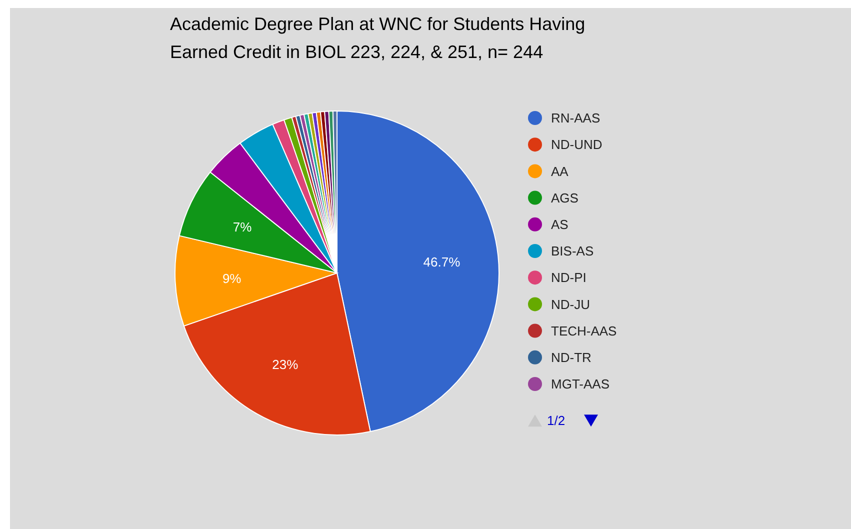 Image resolution: width=851 pixels, height=529 pixels. I want to click on data-label: 7%, so click(242, 227).